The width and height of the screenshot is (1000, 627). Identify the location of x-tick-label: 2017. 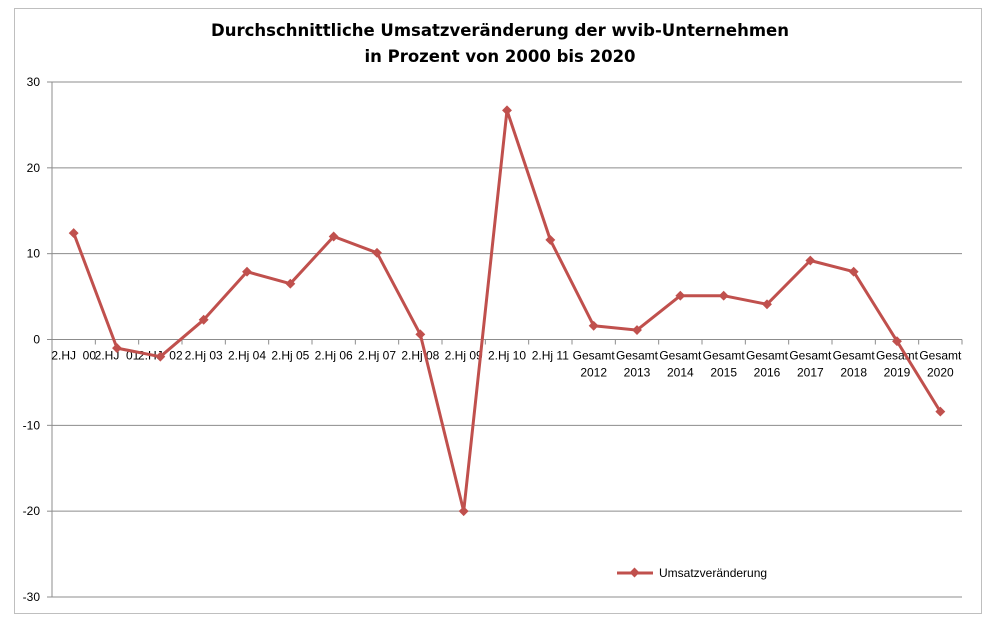
(810, 373).